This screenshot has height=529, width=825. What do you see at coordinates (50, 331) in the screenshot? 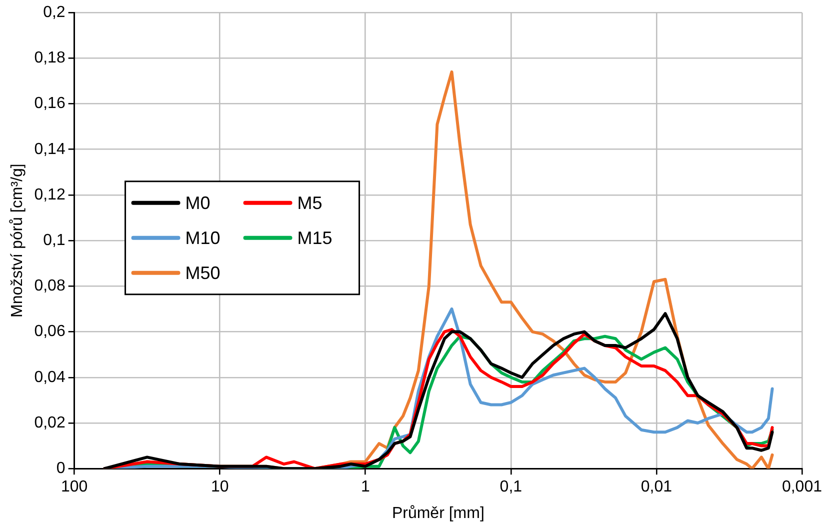
I see `y-tick-label: 0,06` at bounding box center [50, 331].